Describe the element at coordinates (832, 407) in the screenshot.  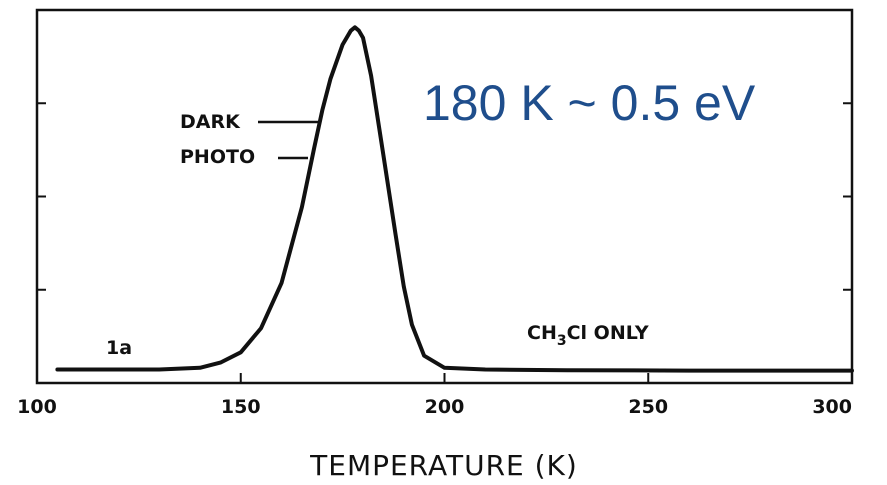
I see `x-tick-label: 300` at that location.